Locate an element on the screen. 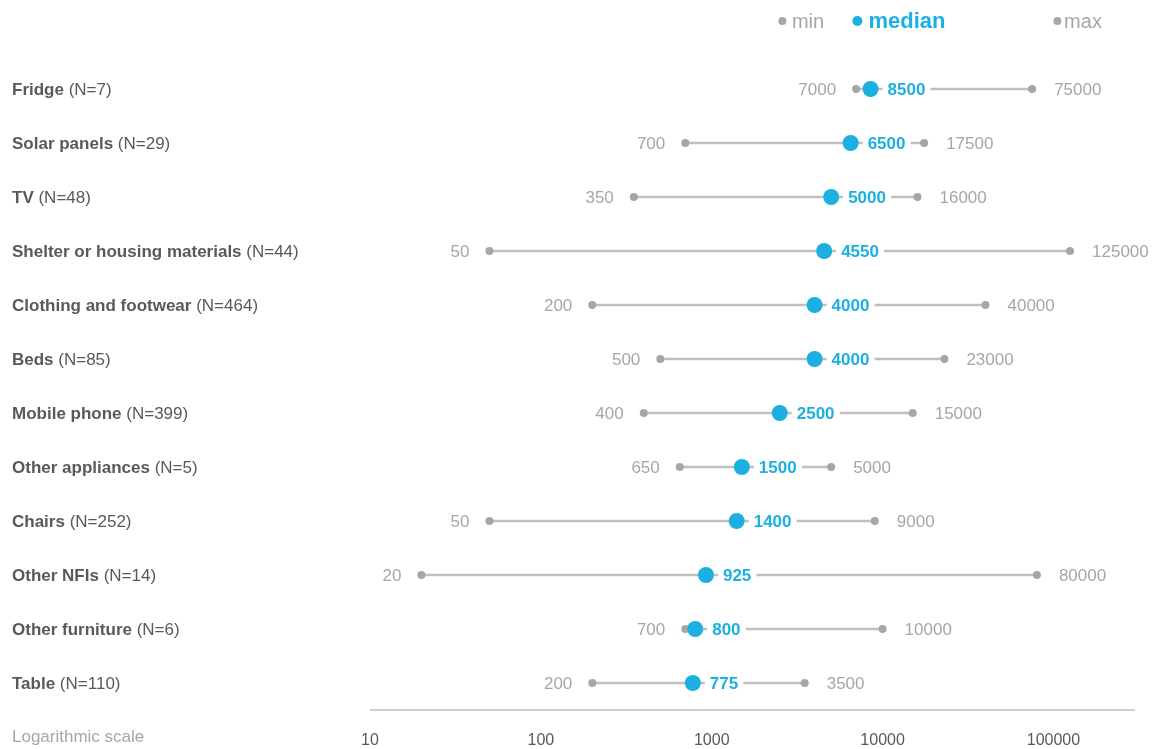 The height and width of the screenshot is (749, 1162). x-tick-label: 100000 is located at coordinates (1053, 739).